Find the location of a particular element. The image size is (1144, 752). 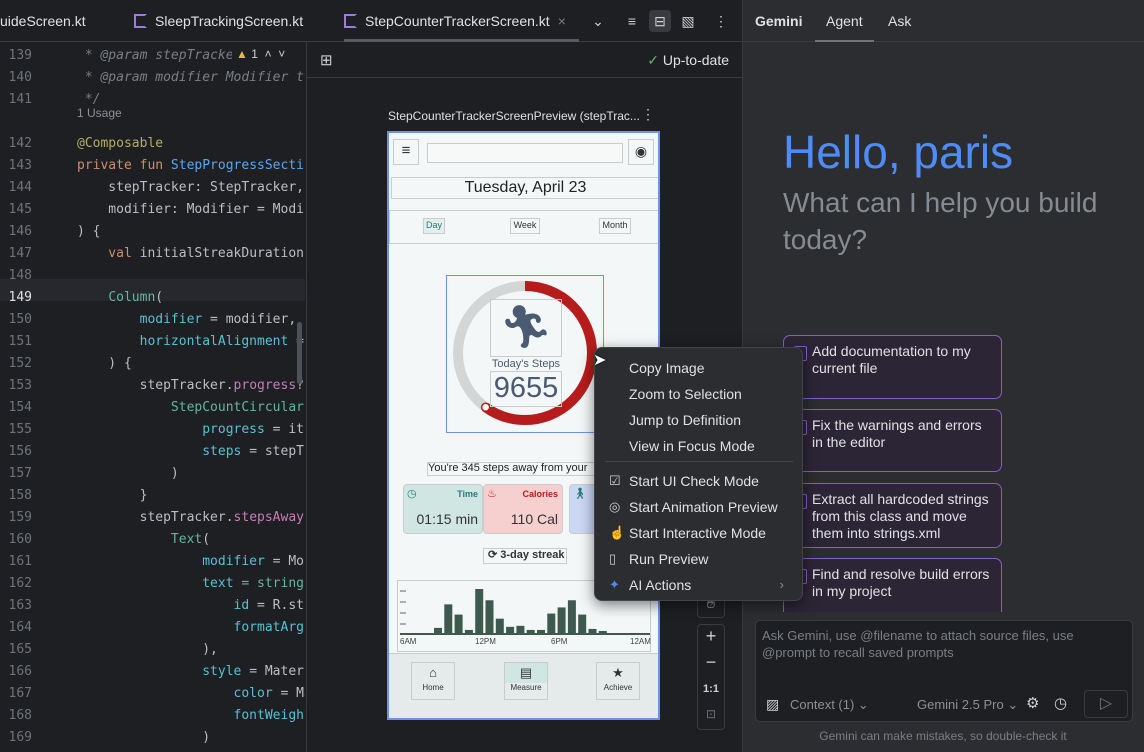

code-line: } is located at coordinates (112, 495).